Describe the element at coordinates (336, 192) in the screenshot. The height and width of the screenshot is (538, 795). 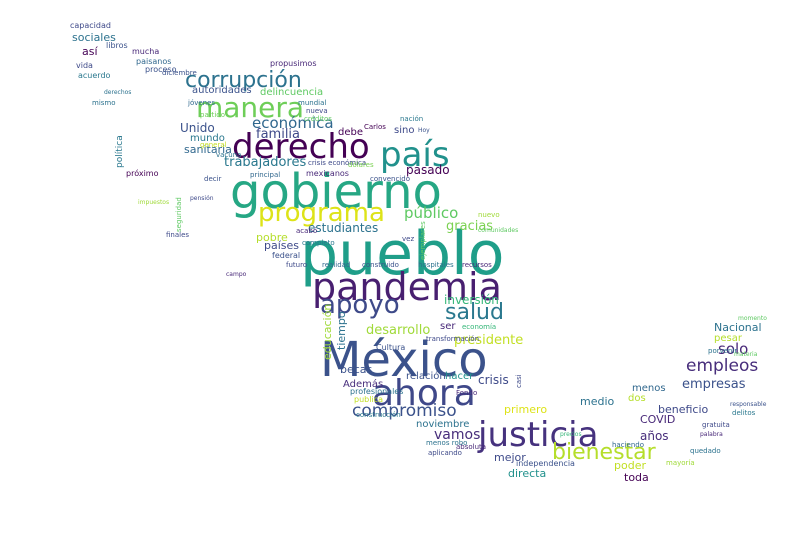
I see `word-gobierno: gobierno` at that location.